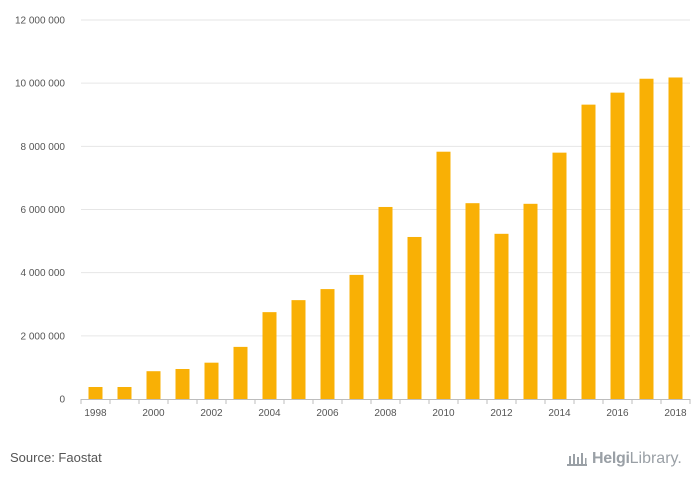 The image size is (700, 483). I want to click on bar-2018, so click(675, 238).